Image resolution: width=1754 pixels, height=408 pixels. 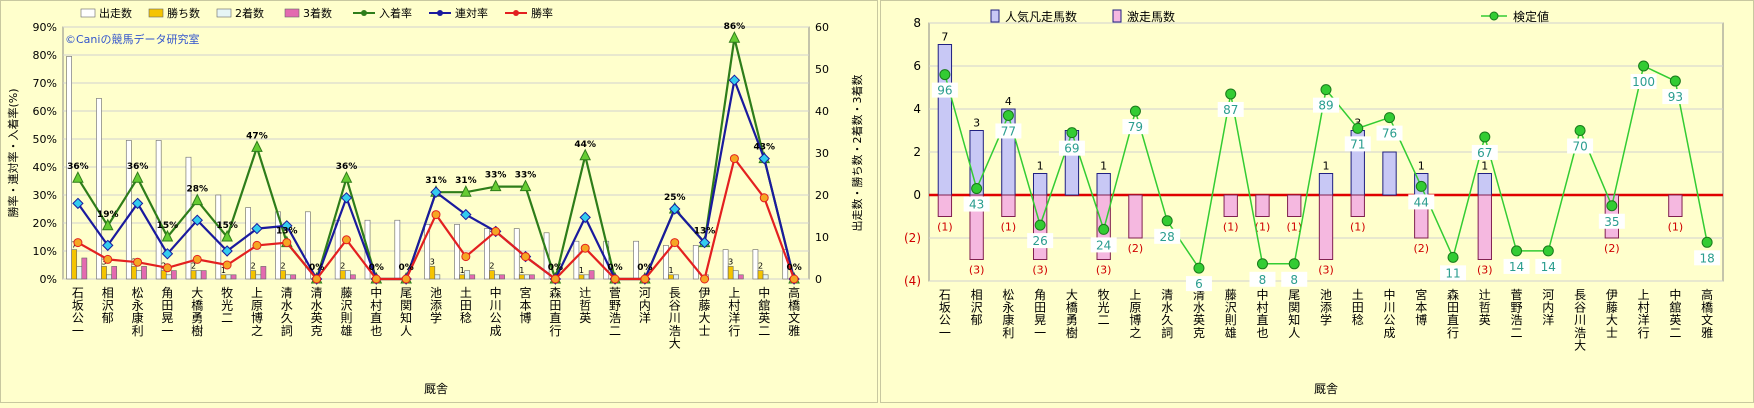 What do you see at coordinates (1531, 16) in the screenshot?
I see `legend-label: 検定値` at bounding box center [1531, 16].